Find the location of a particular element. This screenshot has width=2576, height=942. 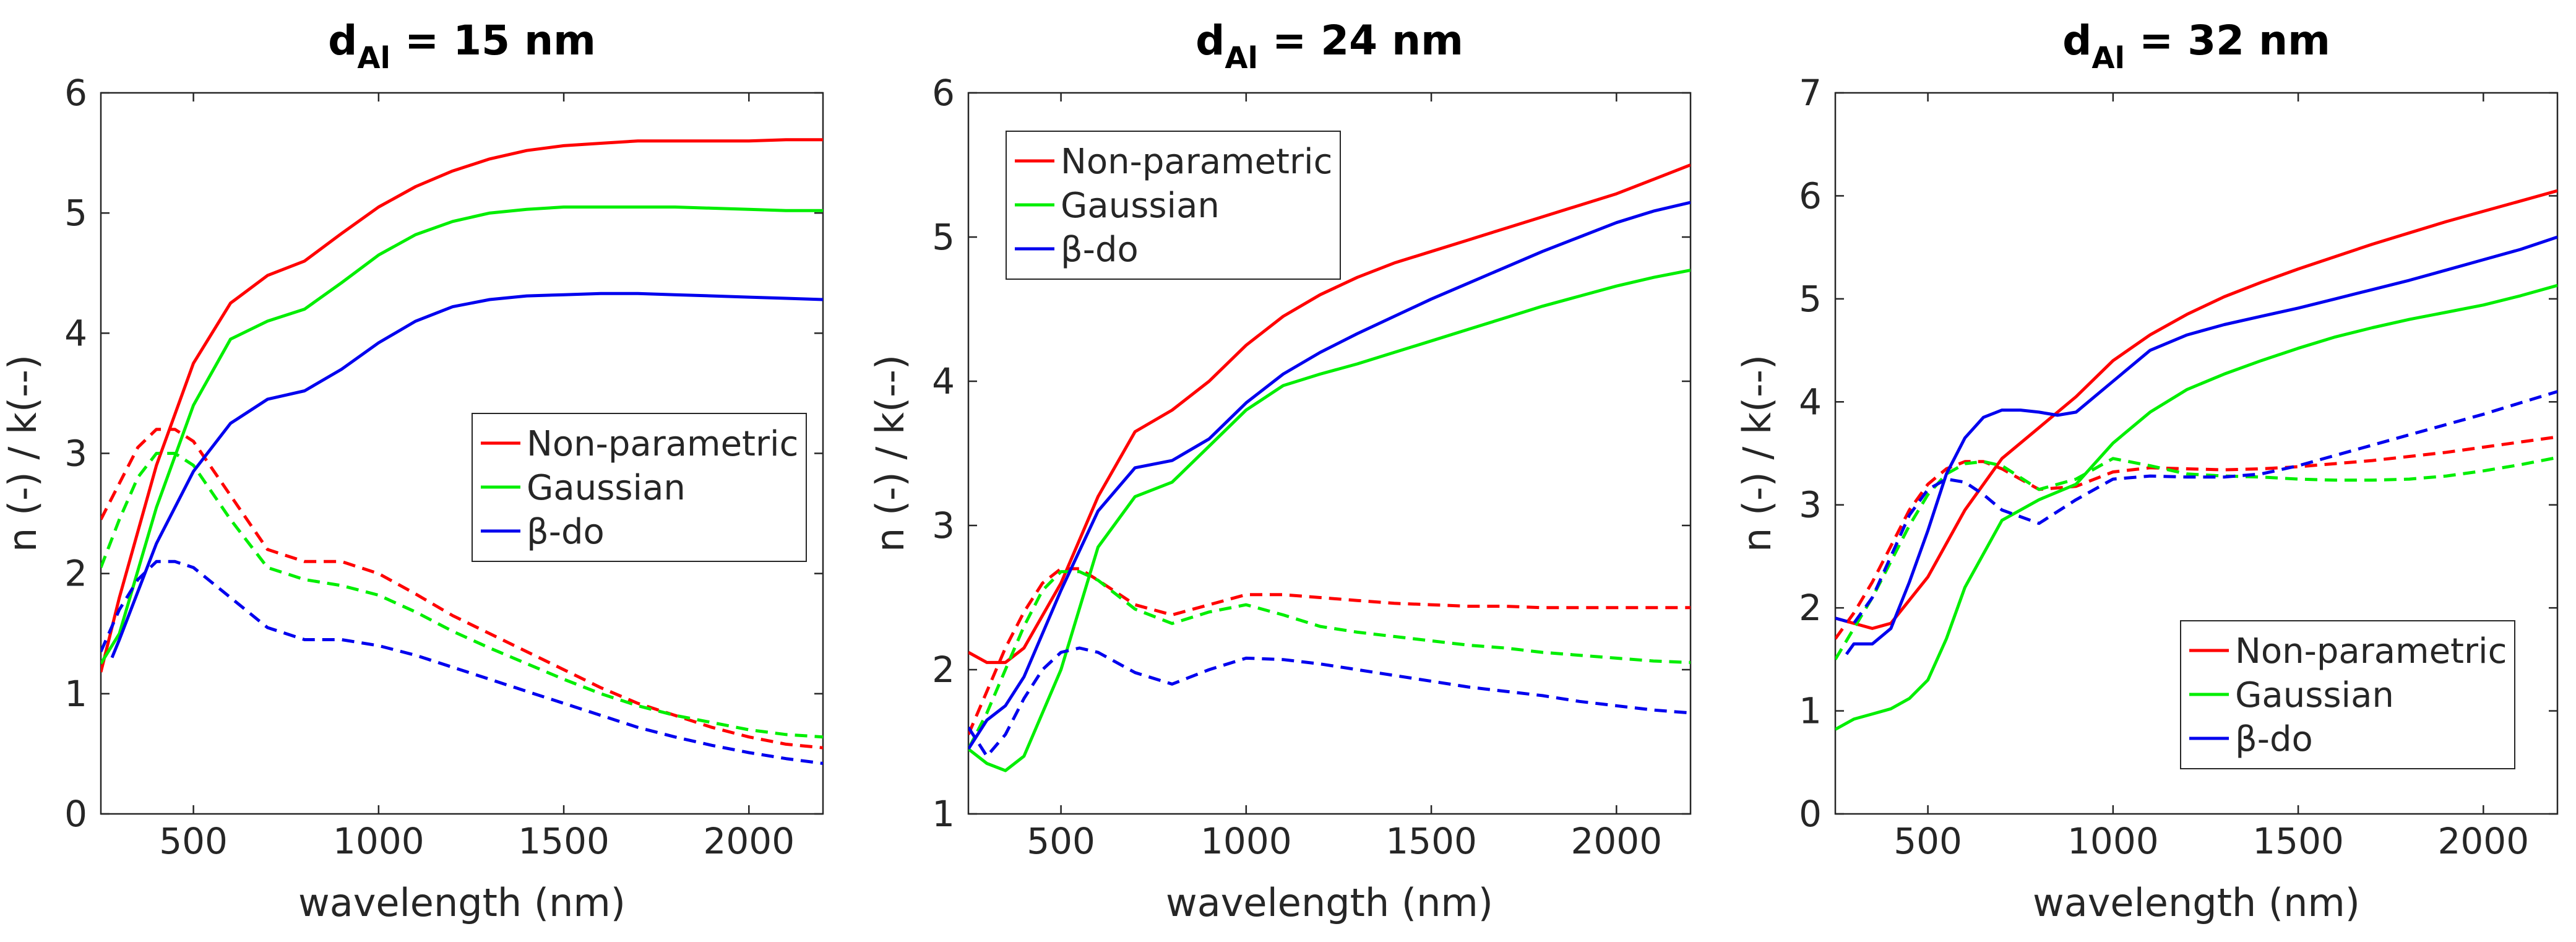

title-suffix: = 32 nm is located at coordinates (2227, 40).